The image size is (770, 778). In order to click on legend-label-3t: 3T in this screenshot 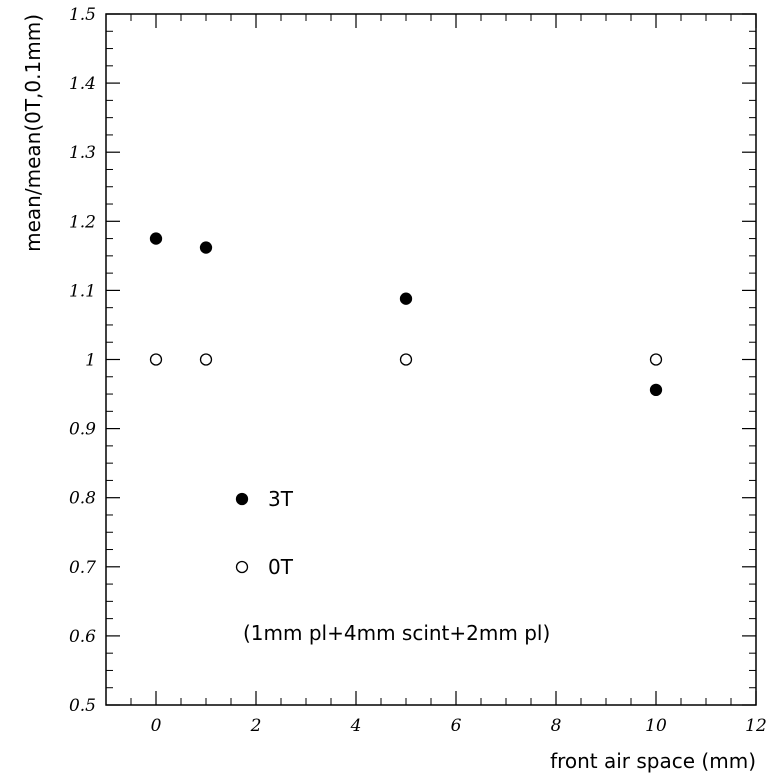, I will do `click(281, 499)`.